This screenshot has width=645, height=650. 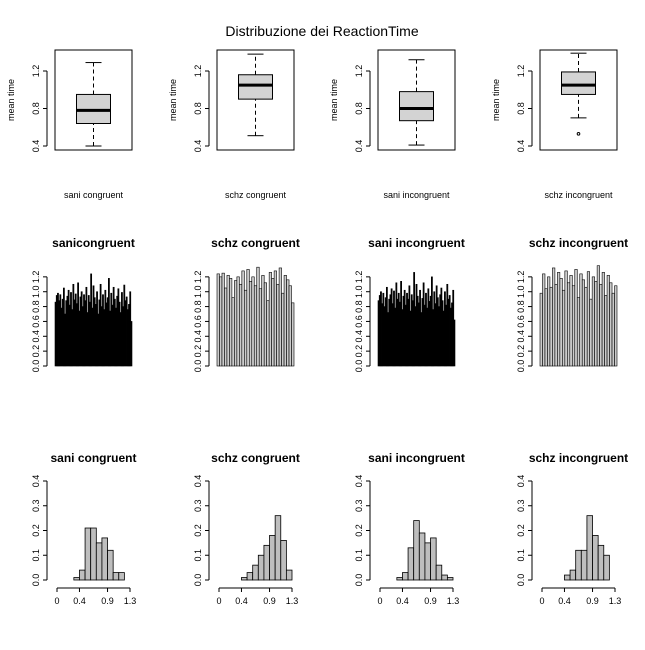 I want to click on panel-title: schz congruent, so click(x=255, y=458).